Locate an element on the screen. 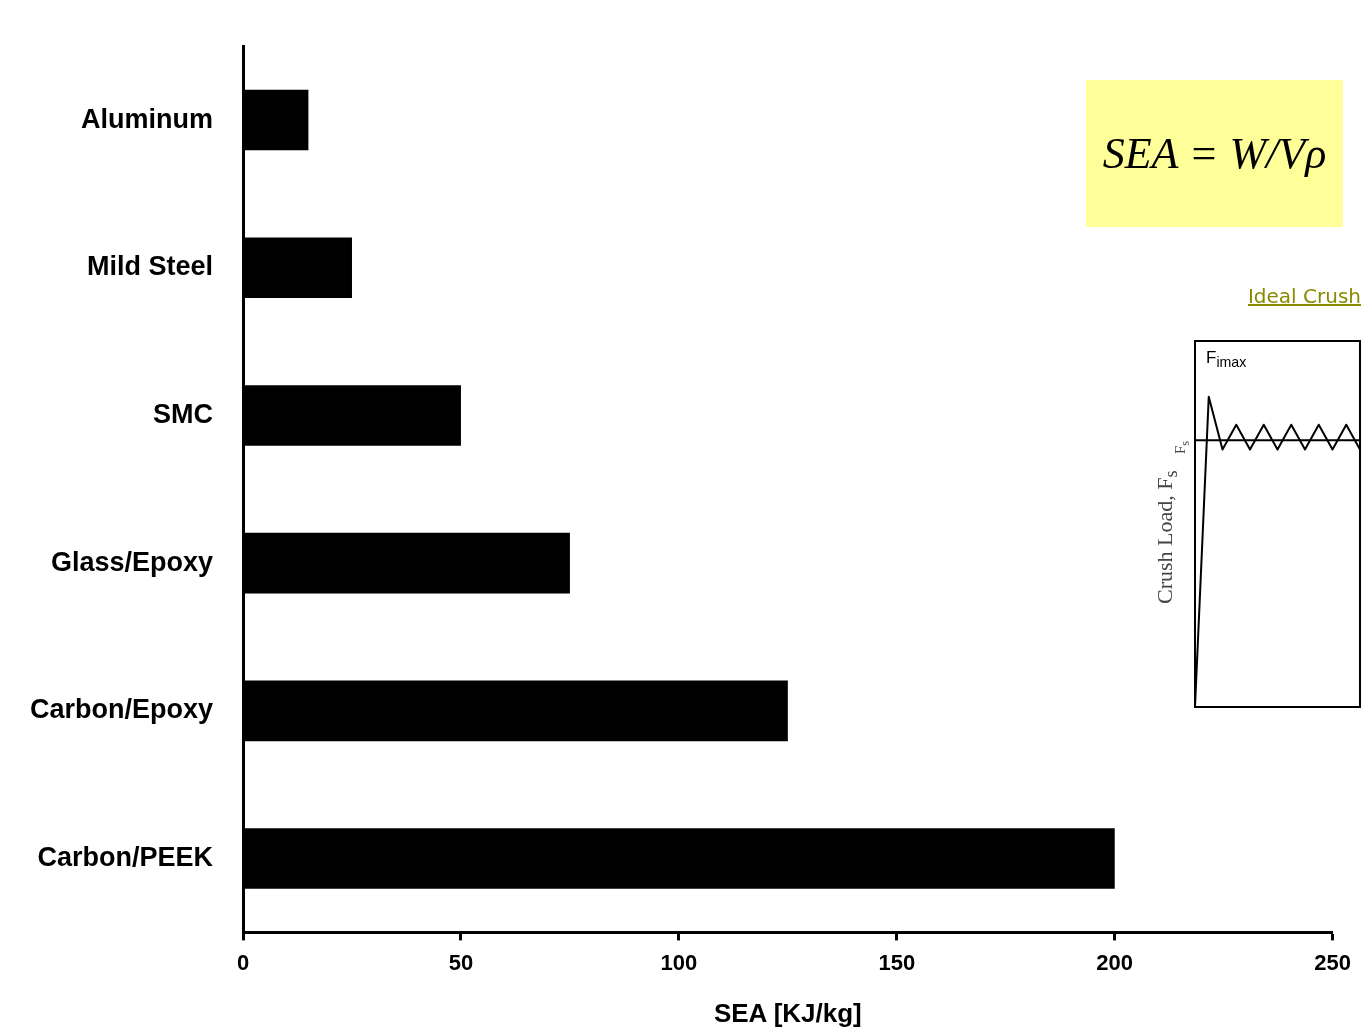  x-tick-label: 150 is located at coordinates (897, 962).